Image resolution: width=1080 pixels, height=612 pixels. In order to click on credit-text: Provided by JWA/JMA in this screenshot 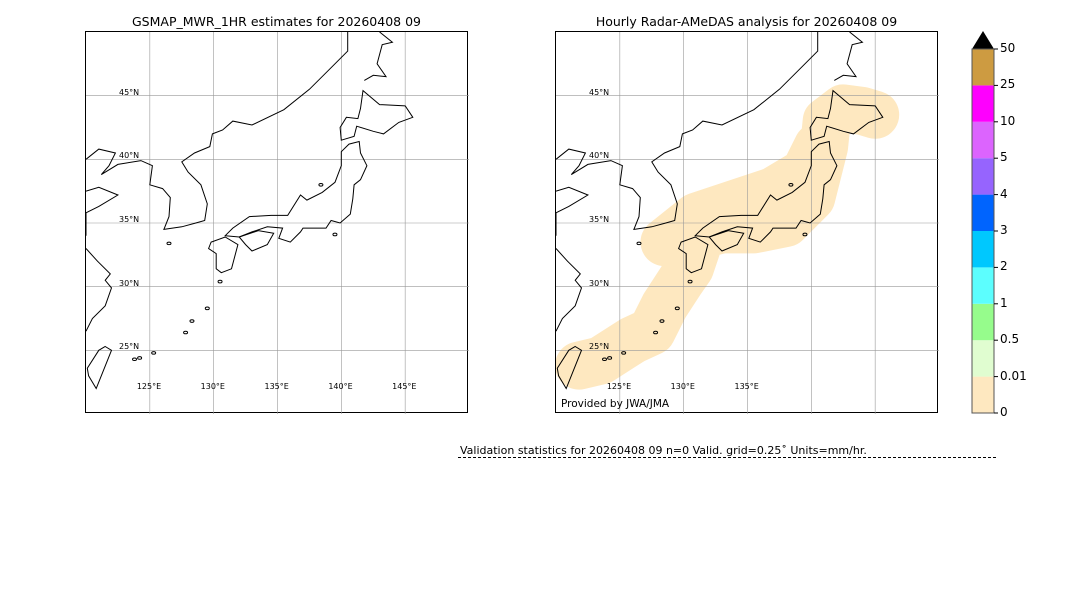, I will do `click(615, 404)`.